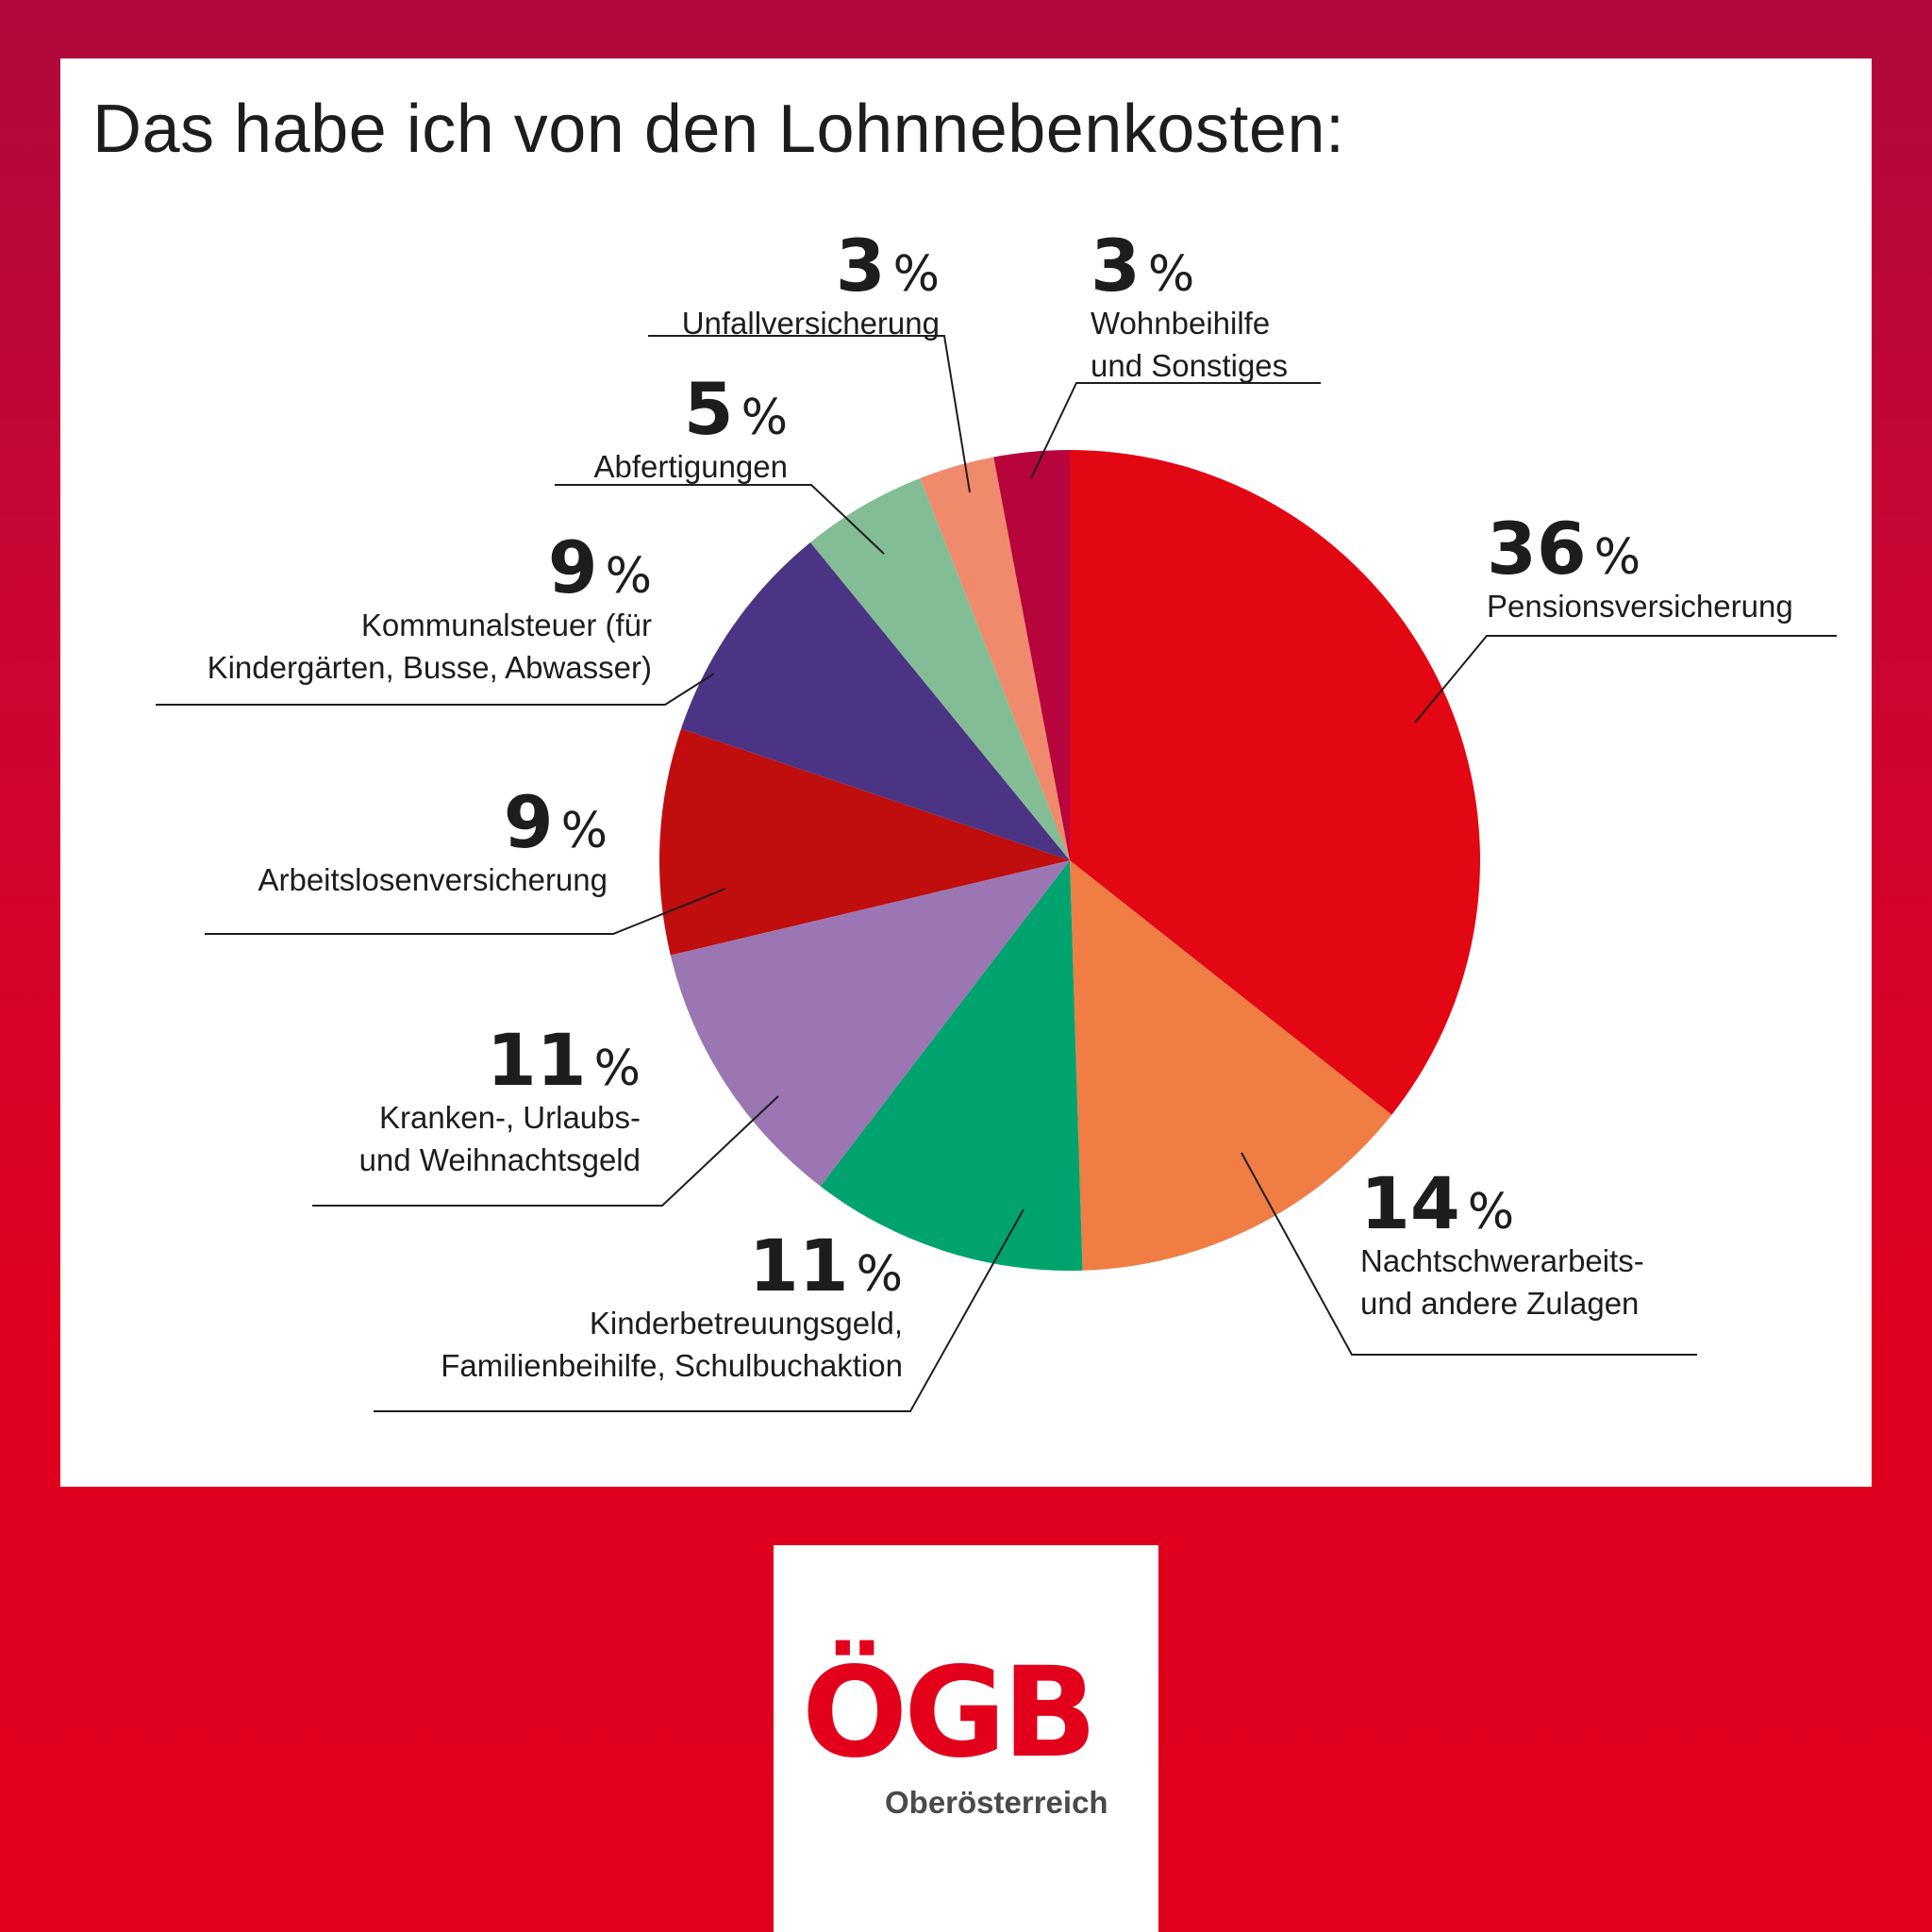  I want to click on slice-name-label: Pensionsversicherung, so click(1640, 606).